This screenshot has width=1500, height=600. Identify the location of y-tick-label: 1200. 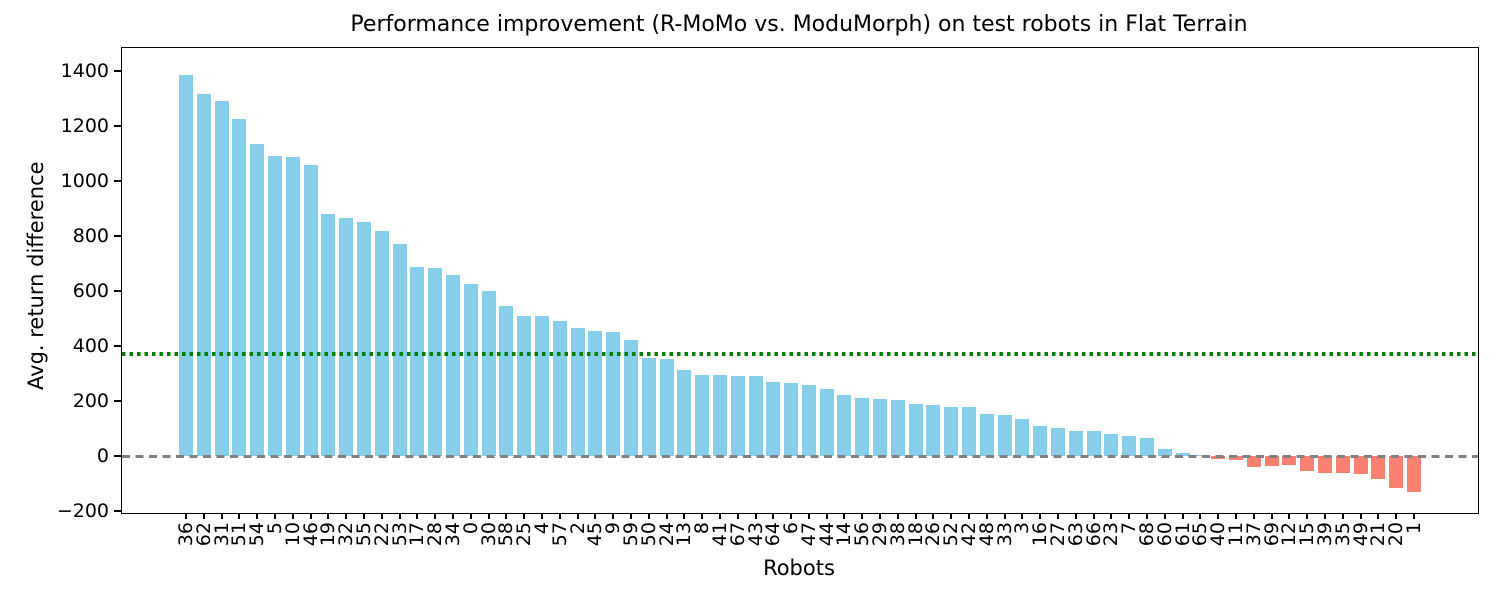
(84, 126).